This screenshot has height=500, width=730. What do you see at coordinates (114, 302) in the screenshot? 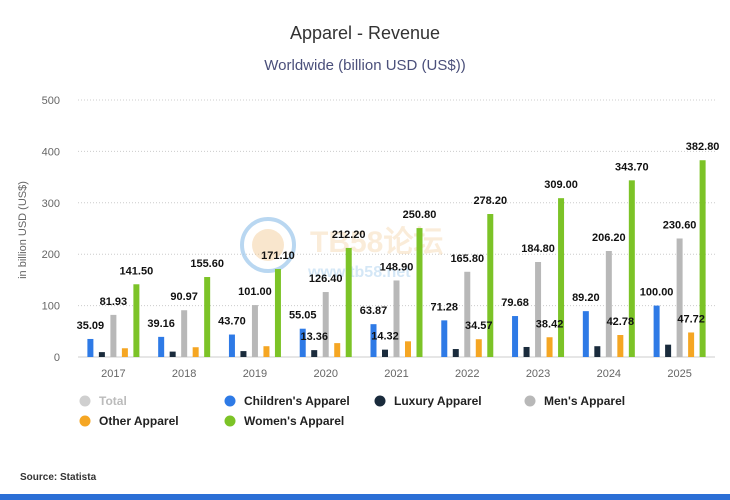
I see `data-label: 81.93` at bounding box center [114, 302].